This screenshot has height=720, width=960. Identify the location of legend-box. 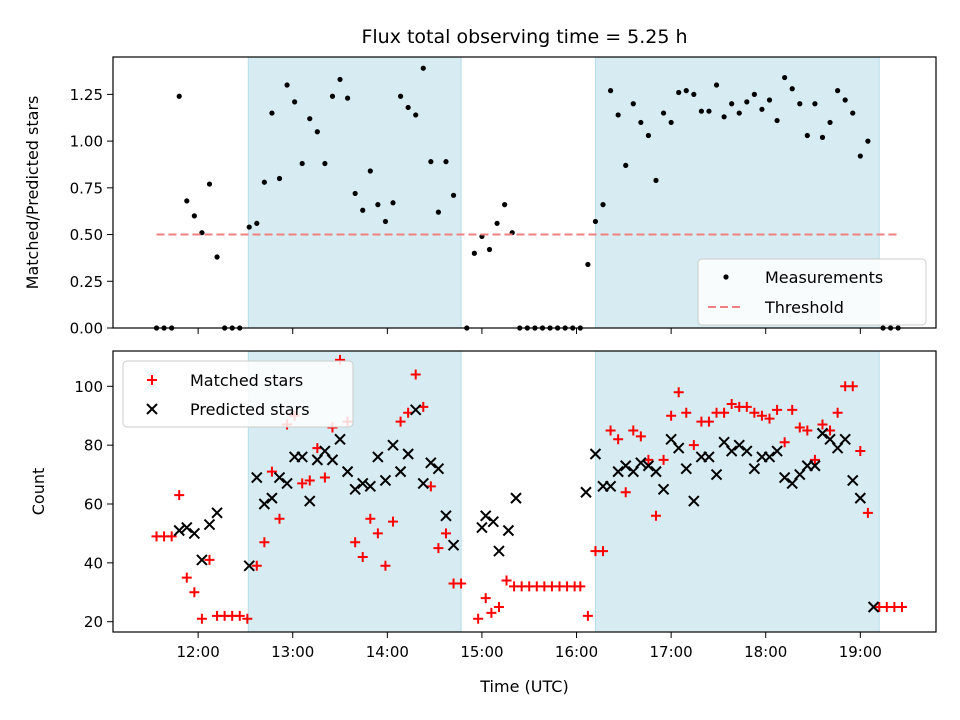
(812, 292).